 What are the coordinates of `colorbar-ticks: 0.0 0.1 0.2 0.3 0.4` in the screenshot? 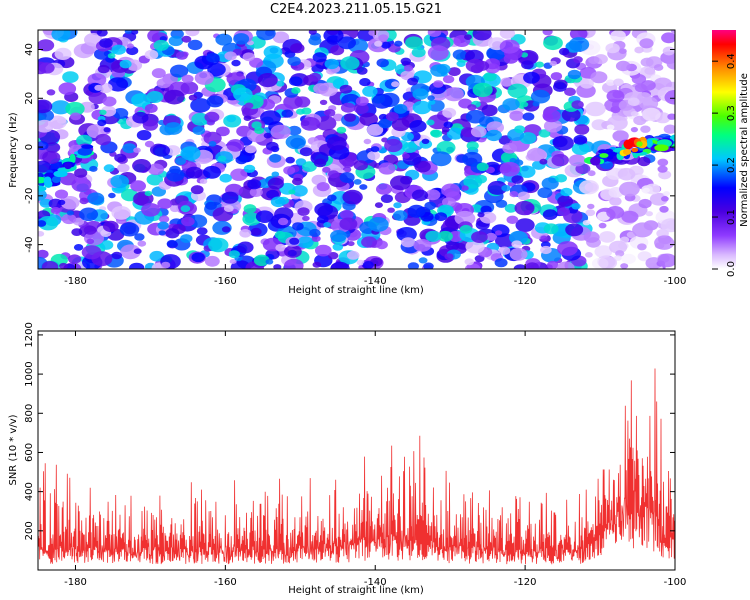 It's located at (724, 165).